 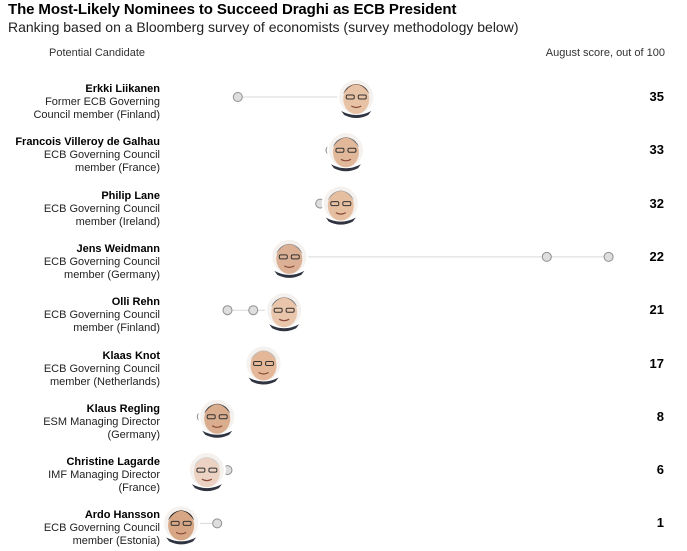 I want to click on candidate-score: 6, so click(x=660, y=470).